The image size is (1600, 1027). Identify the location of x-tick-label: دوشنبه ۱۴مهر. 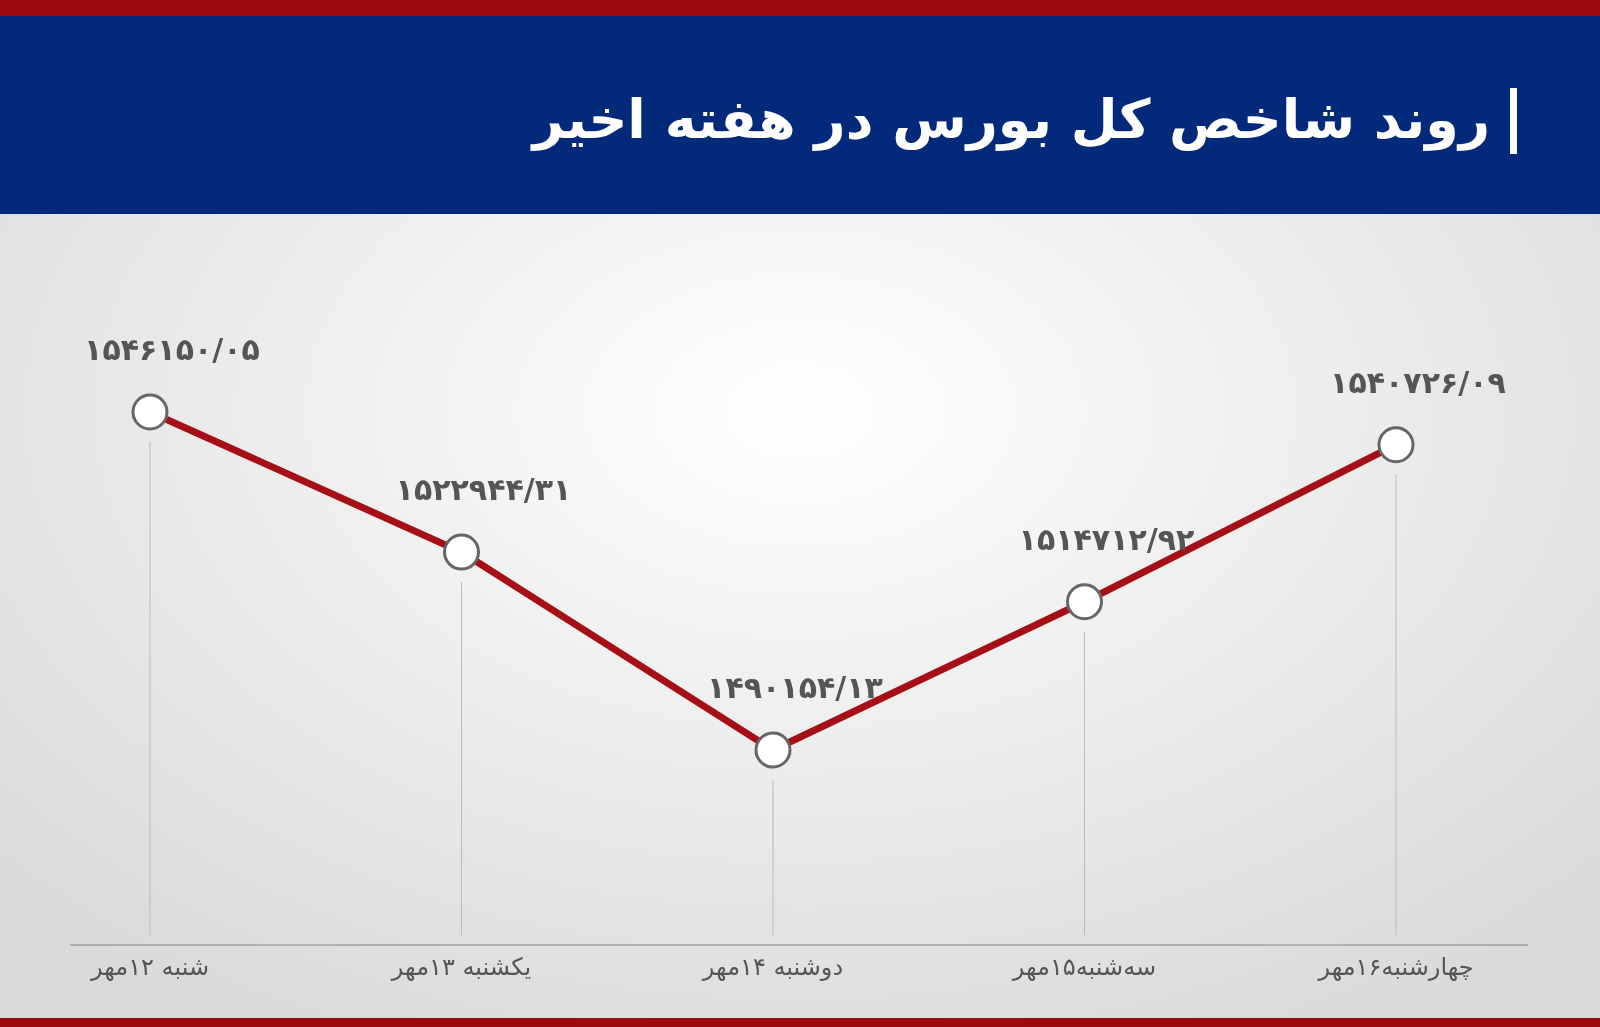
(772, 967).